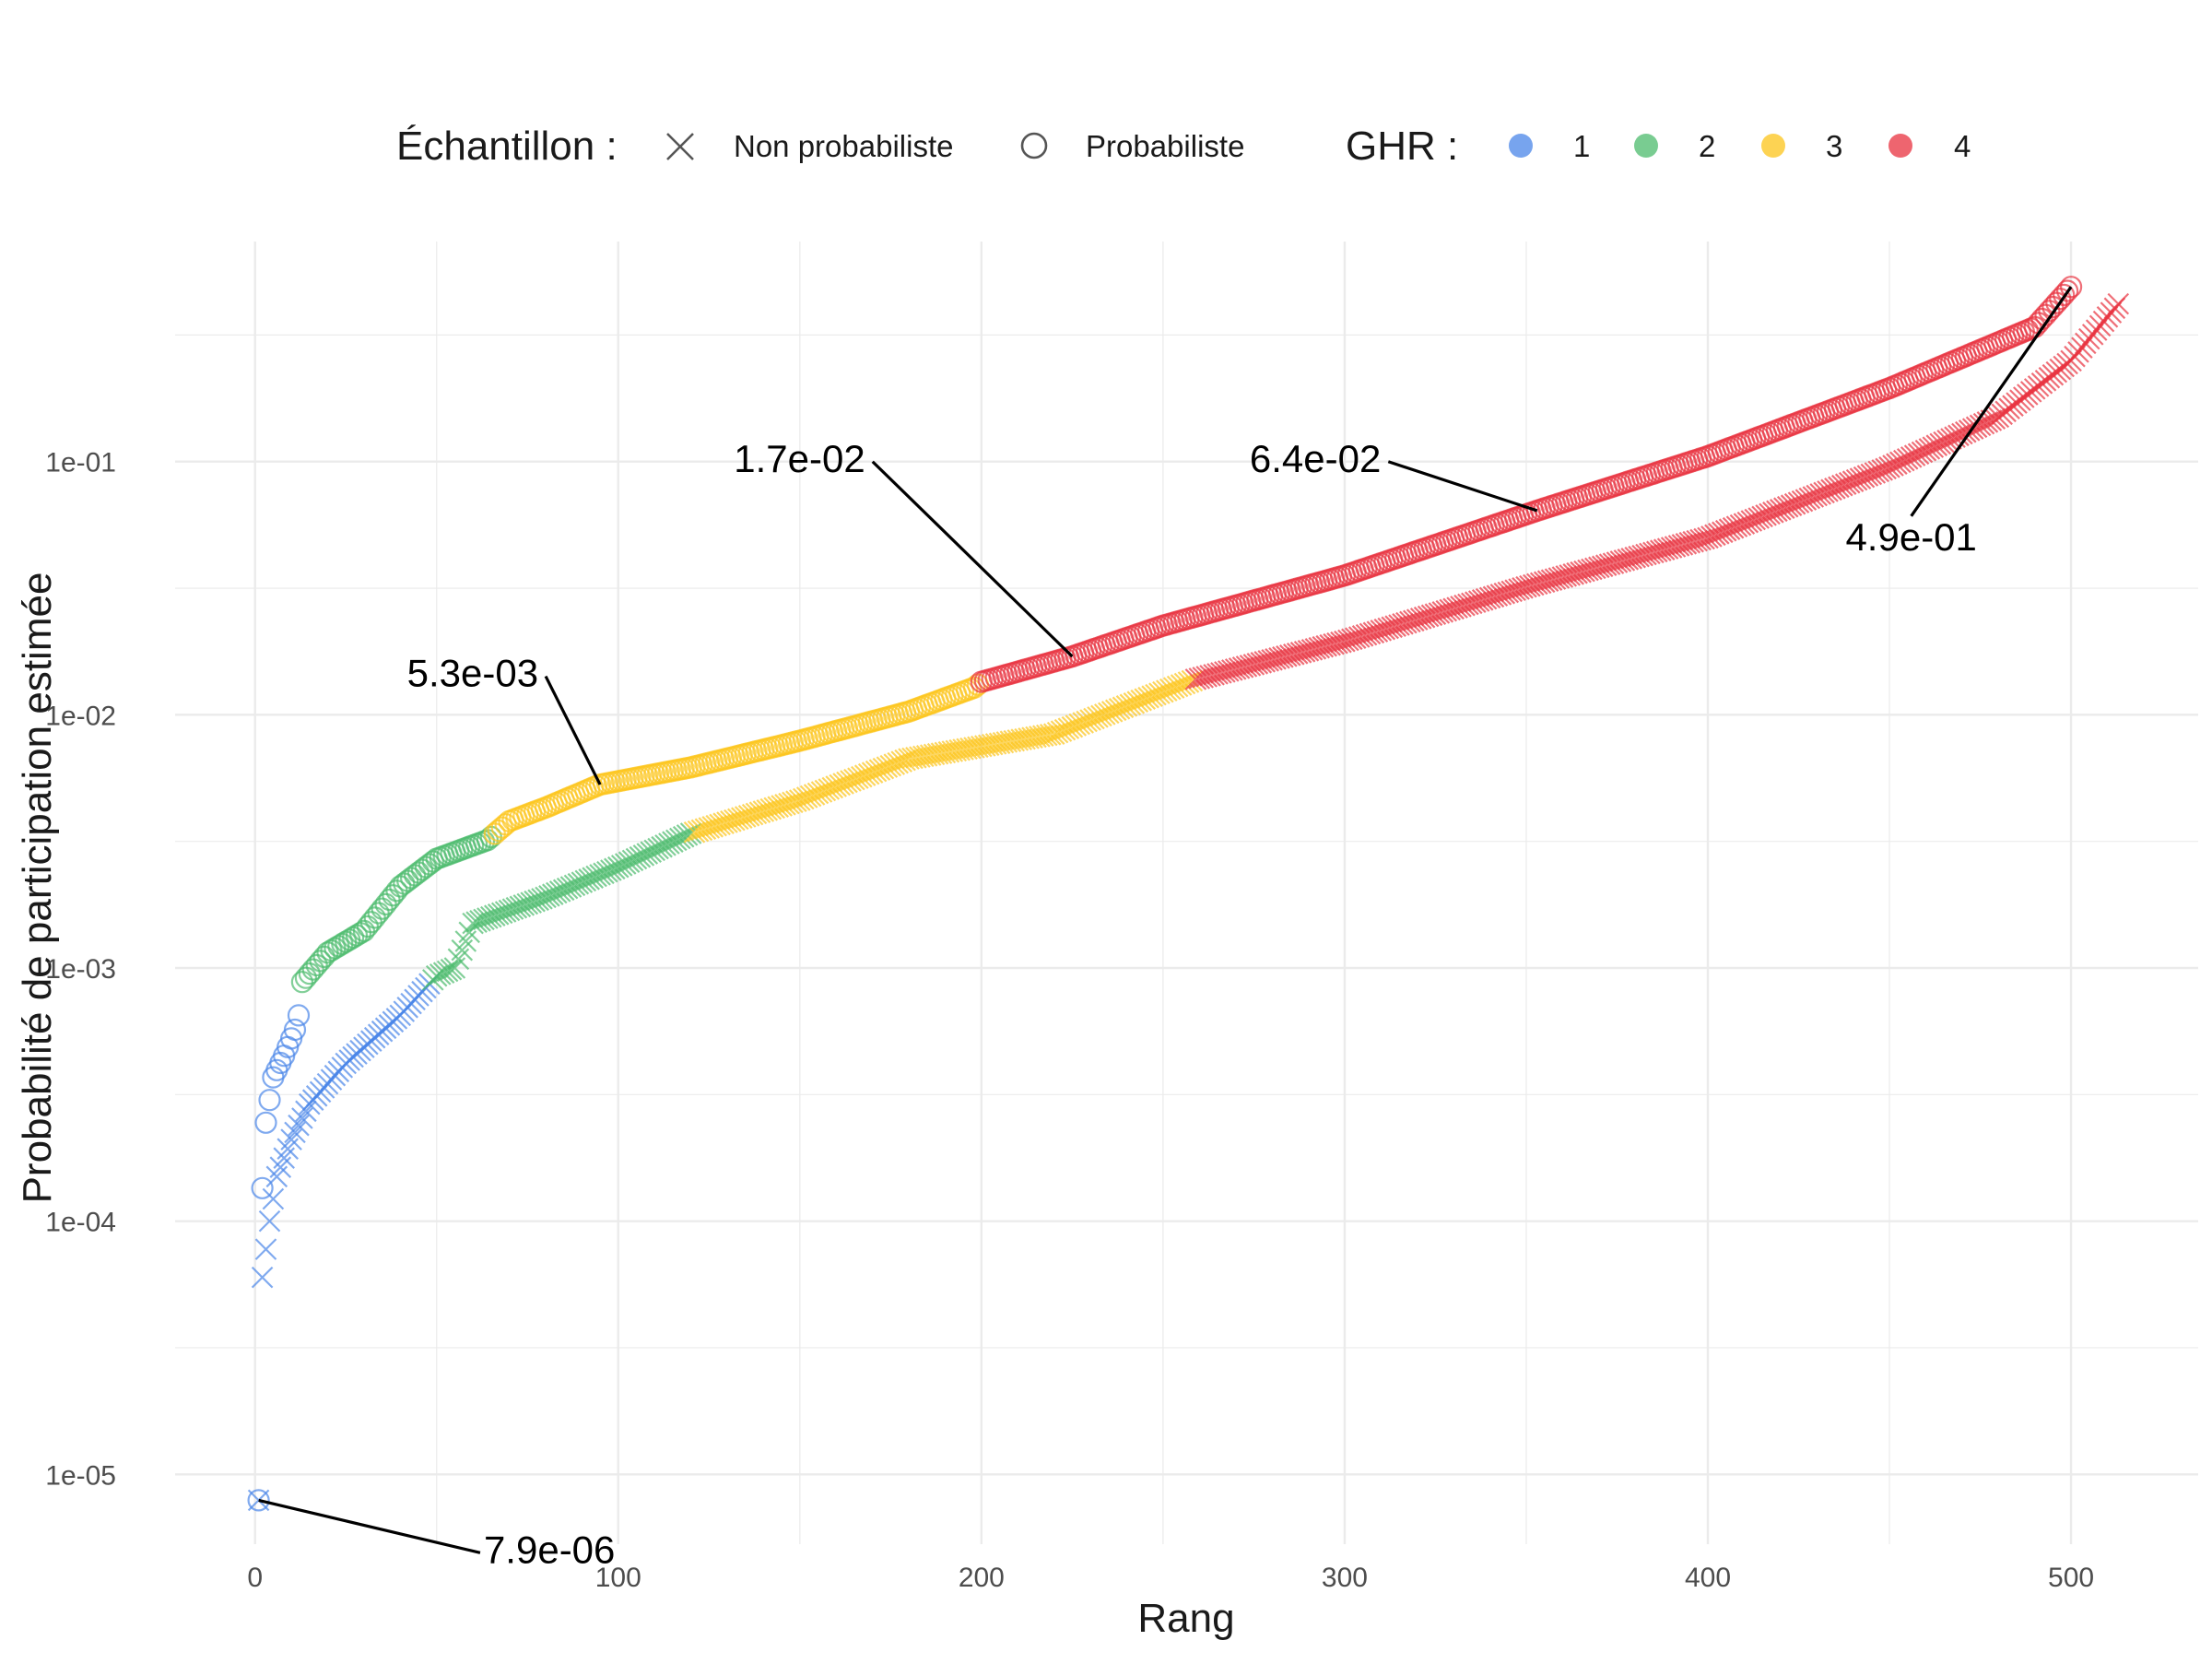  What do you see at coordinates (1315, 458) in the screenshot?
I see `annotation-label: 6.4e-02` at bounding box center [1315, 458].